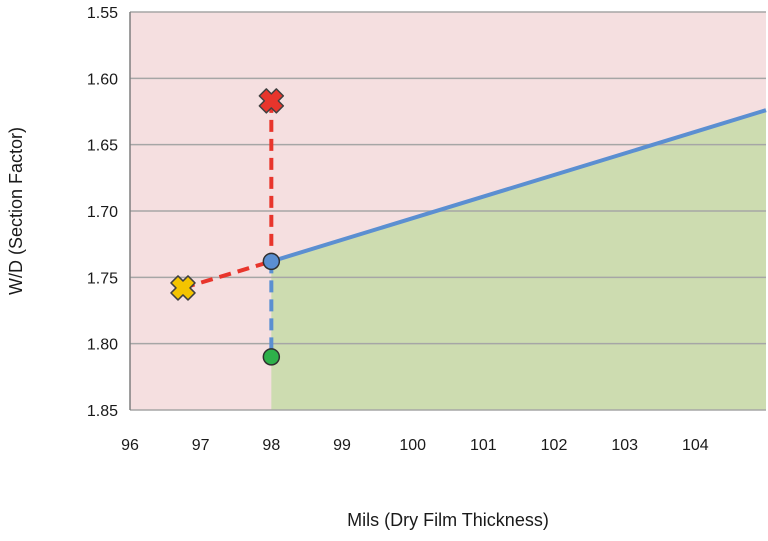 This screenshot has width=768, height=541. I want to click on y-tick-label-3: 1.70, so click(102, 212).